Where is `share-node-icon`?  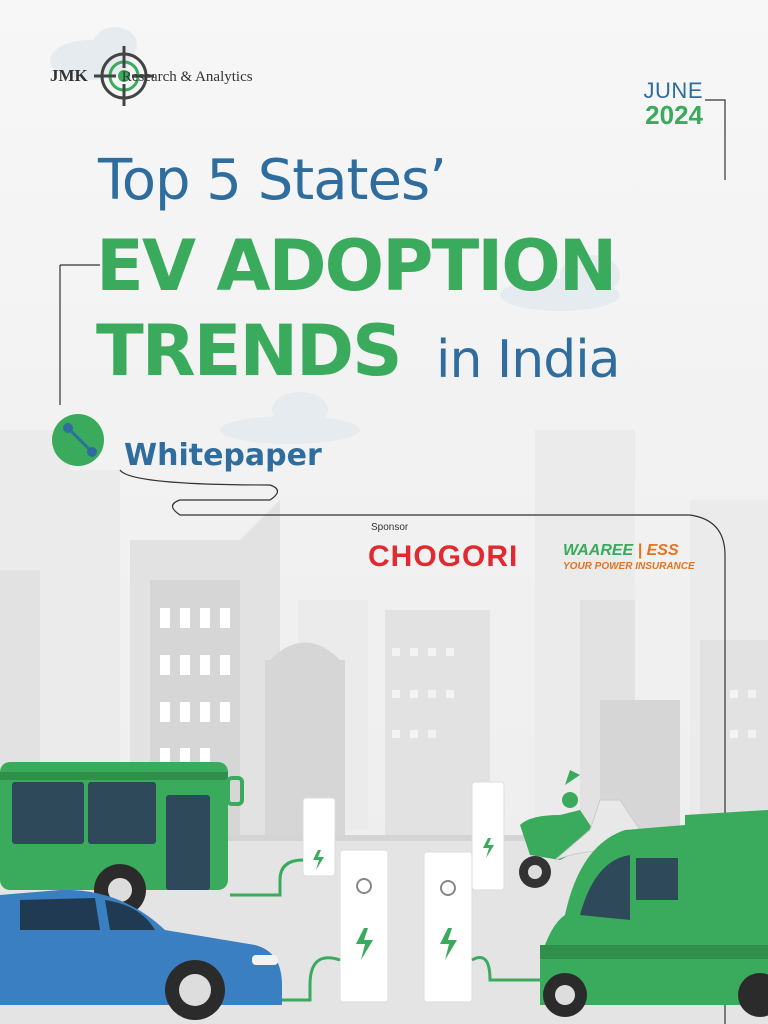
share-node-icon is located at coordinates (78, 440).